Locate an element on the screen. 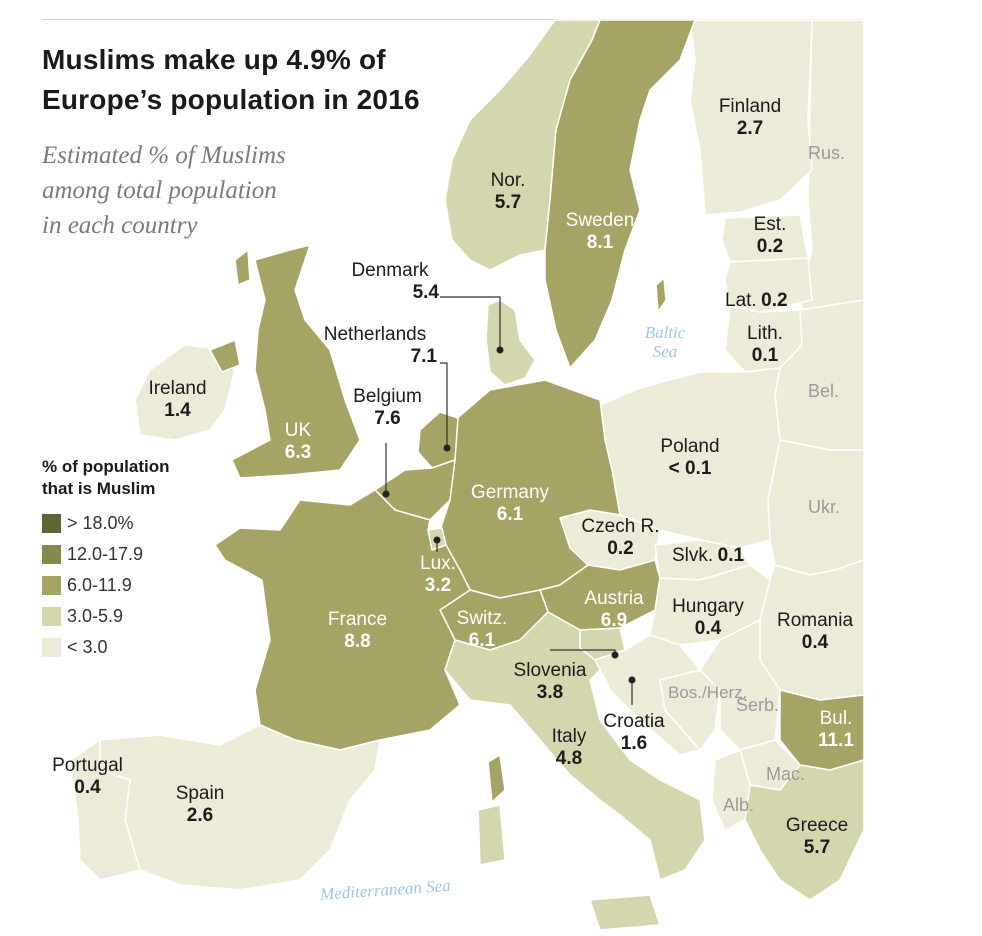  country-denmark is located at coordinates (510, 342).